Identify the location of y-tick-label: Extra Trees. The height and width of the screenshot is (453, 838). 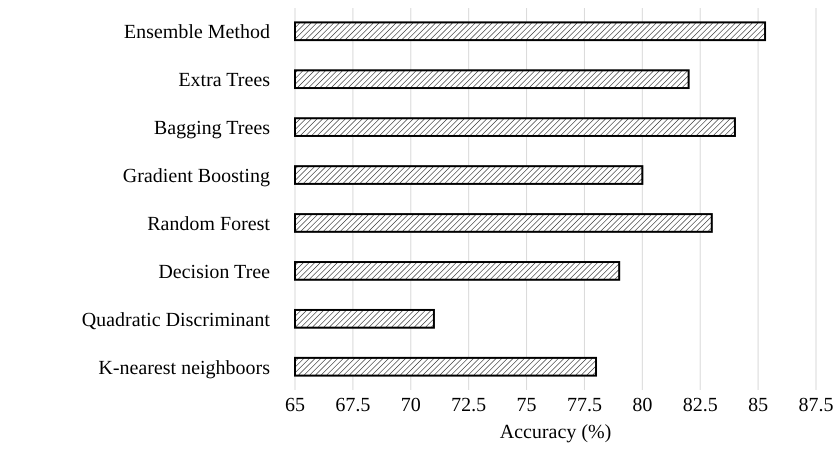
(224, 80).